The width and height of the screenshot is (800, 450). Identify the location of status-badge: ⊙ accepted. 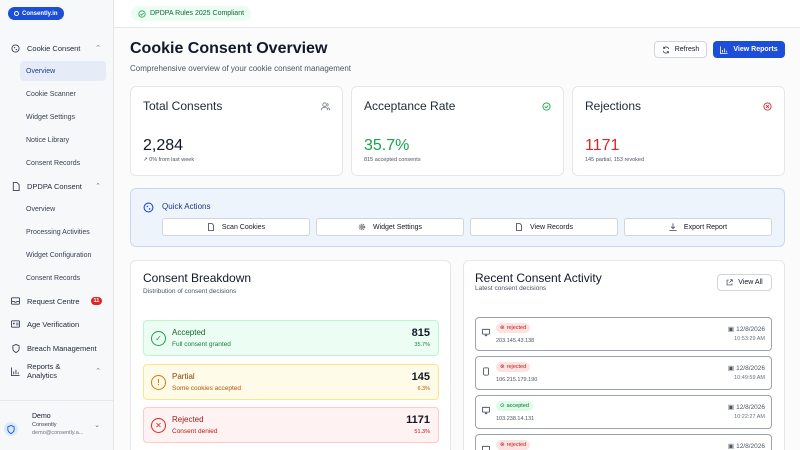
(514, 406).